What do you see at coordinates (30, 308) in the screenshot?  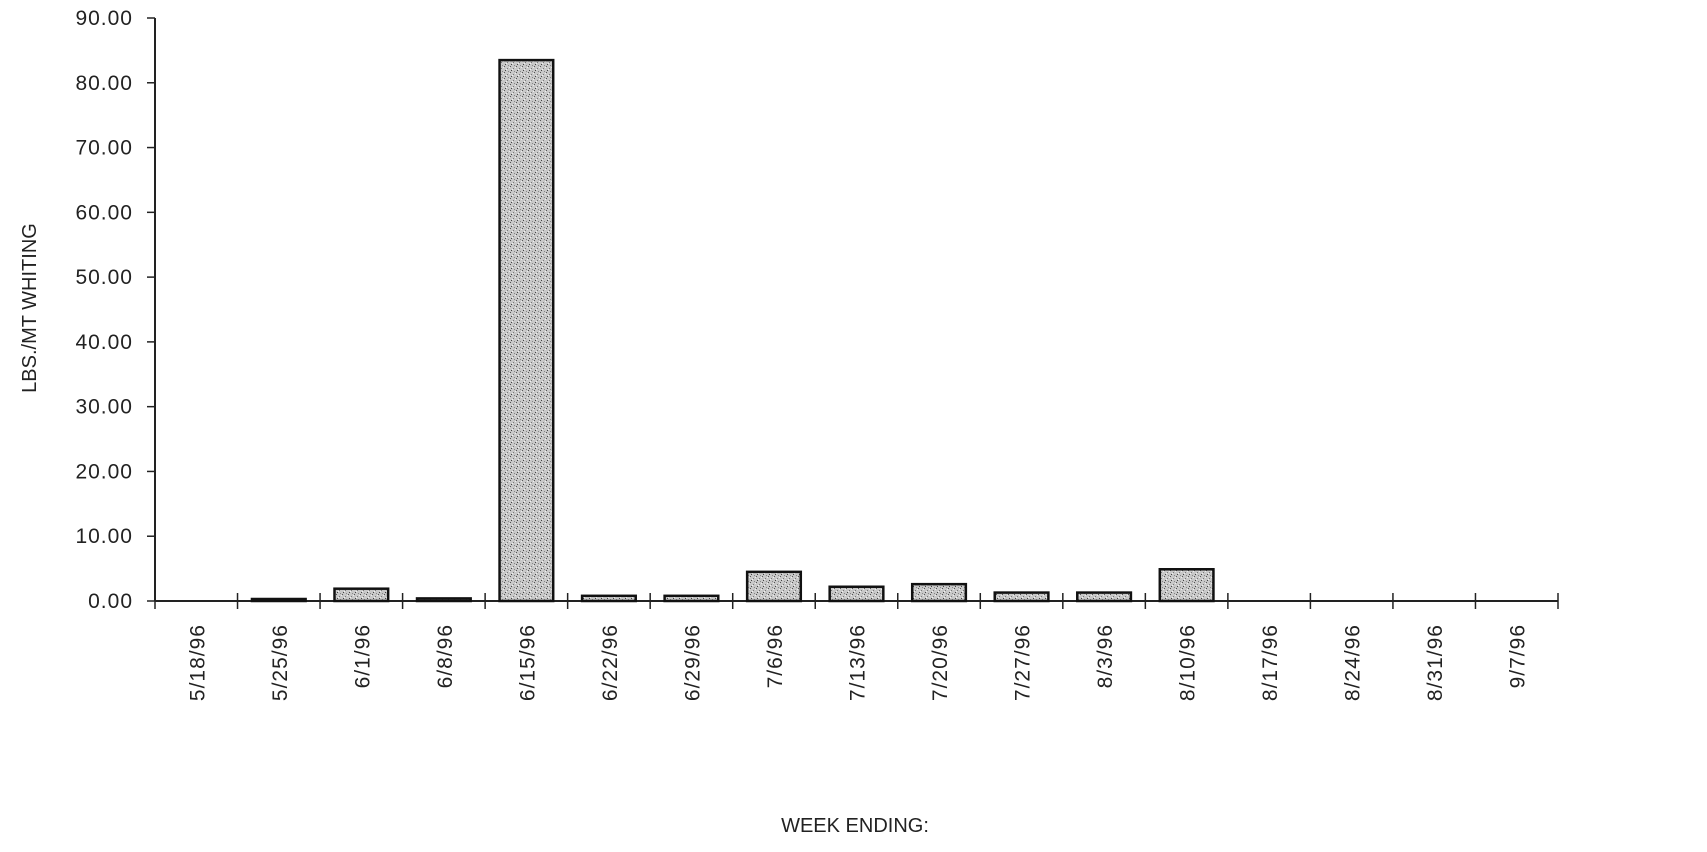 I see `y-axis-title: LBS./MT WHITING` at bounding box center [30, 308].